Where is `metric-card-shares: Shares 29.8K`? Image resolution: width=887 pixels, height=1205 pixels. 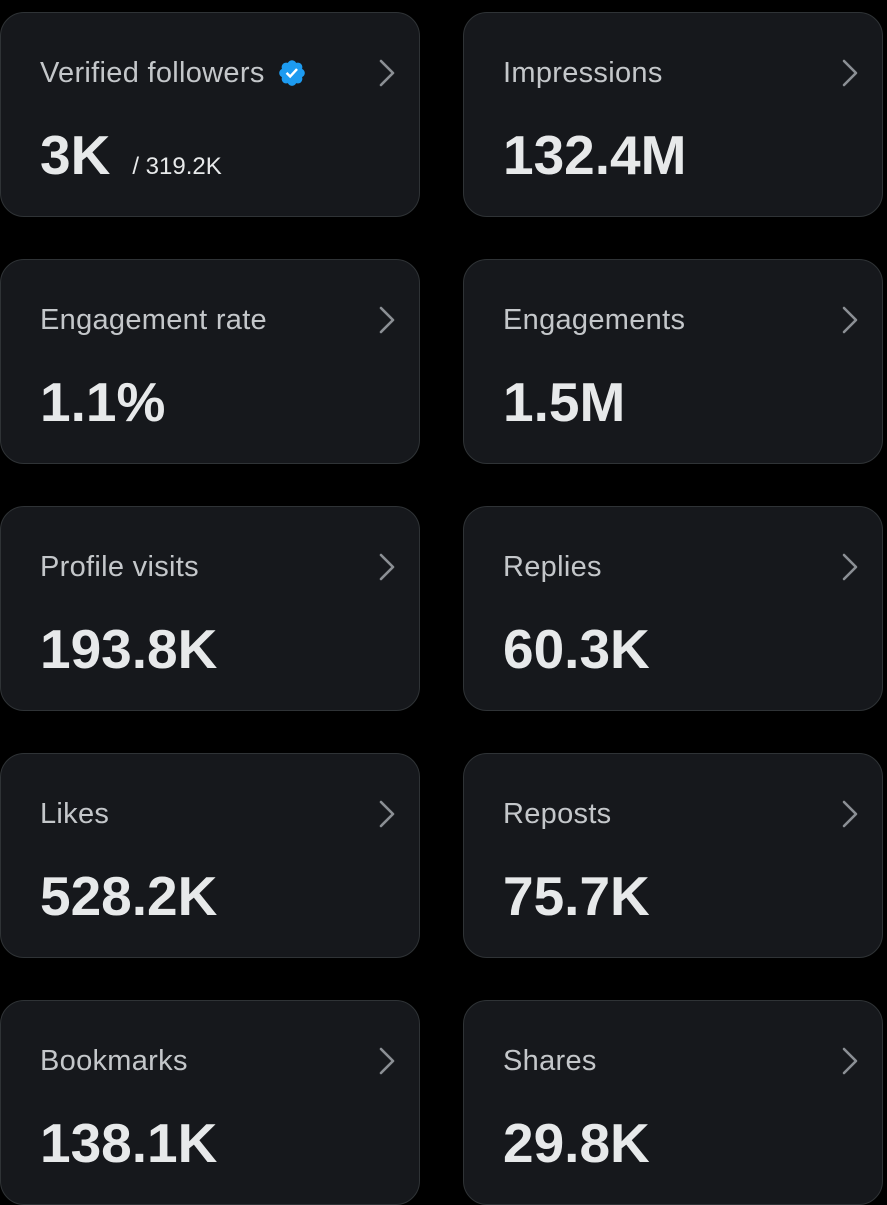 metric-card-shares: Shares 29.8K is located at coordinates (673, 1102).